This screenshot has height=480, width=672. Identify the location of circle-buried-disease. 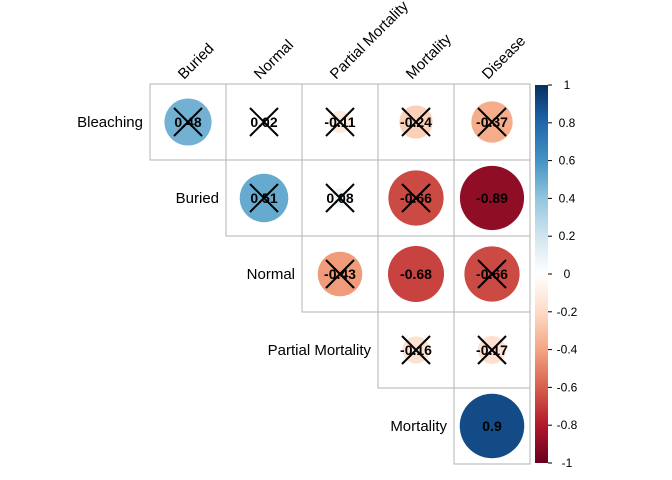
(492, 198).